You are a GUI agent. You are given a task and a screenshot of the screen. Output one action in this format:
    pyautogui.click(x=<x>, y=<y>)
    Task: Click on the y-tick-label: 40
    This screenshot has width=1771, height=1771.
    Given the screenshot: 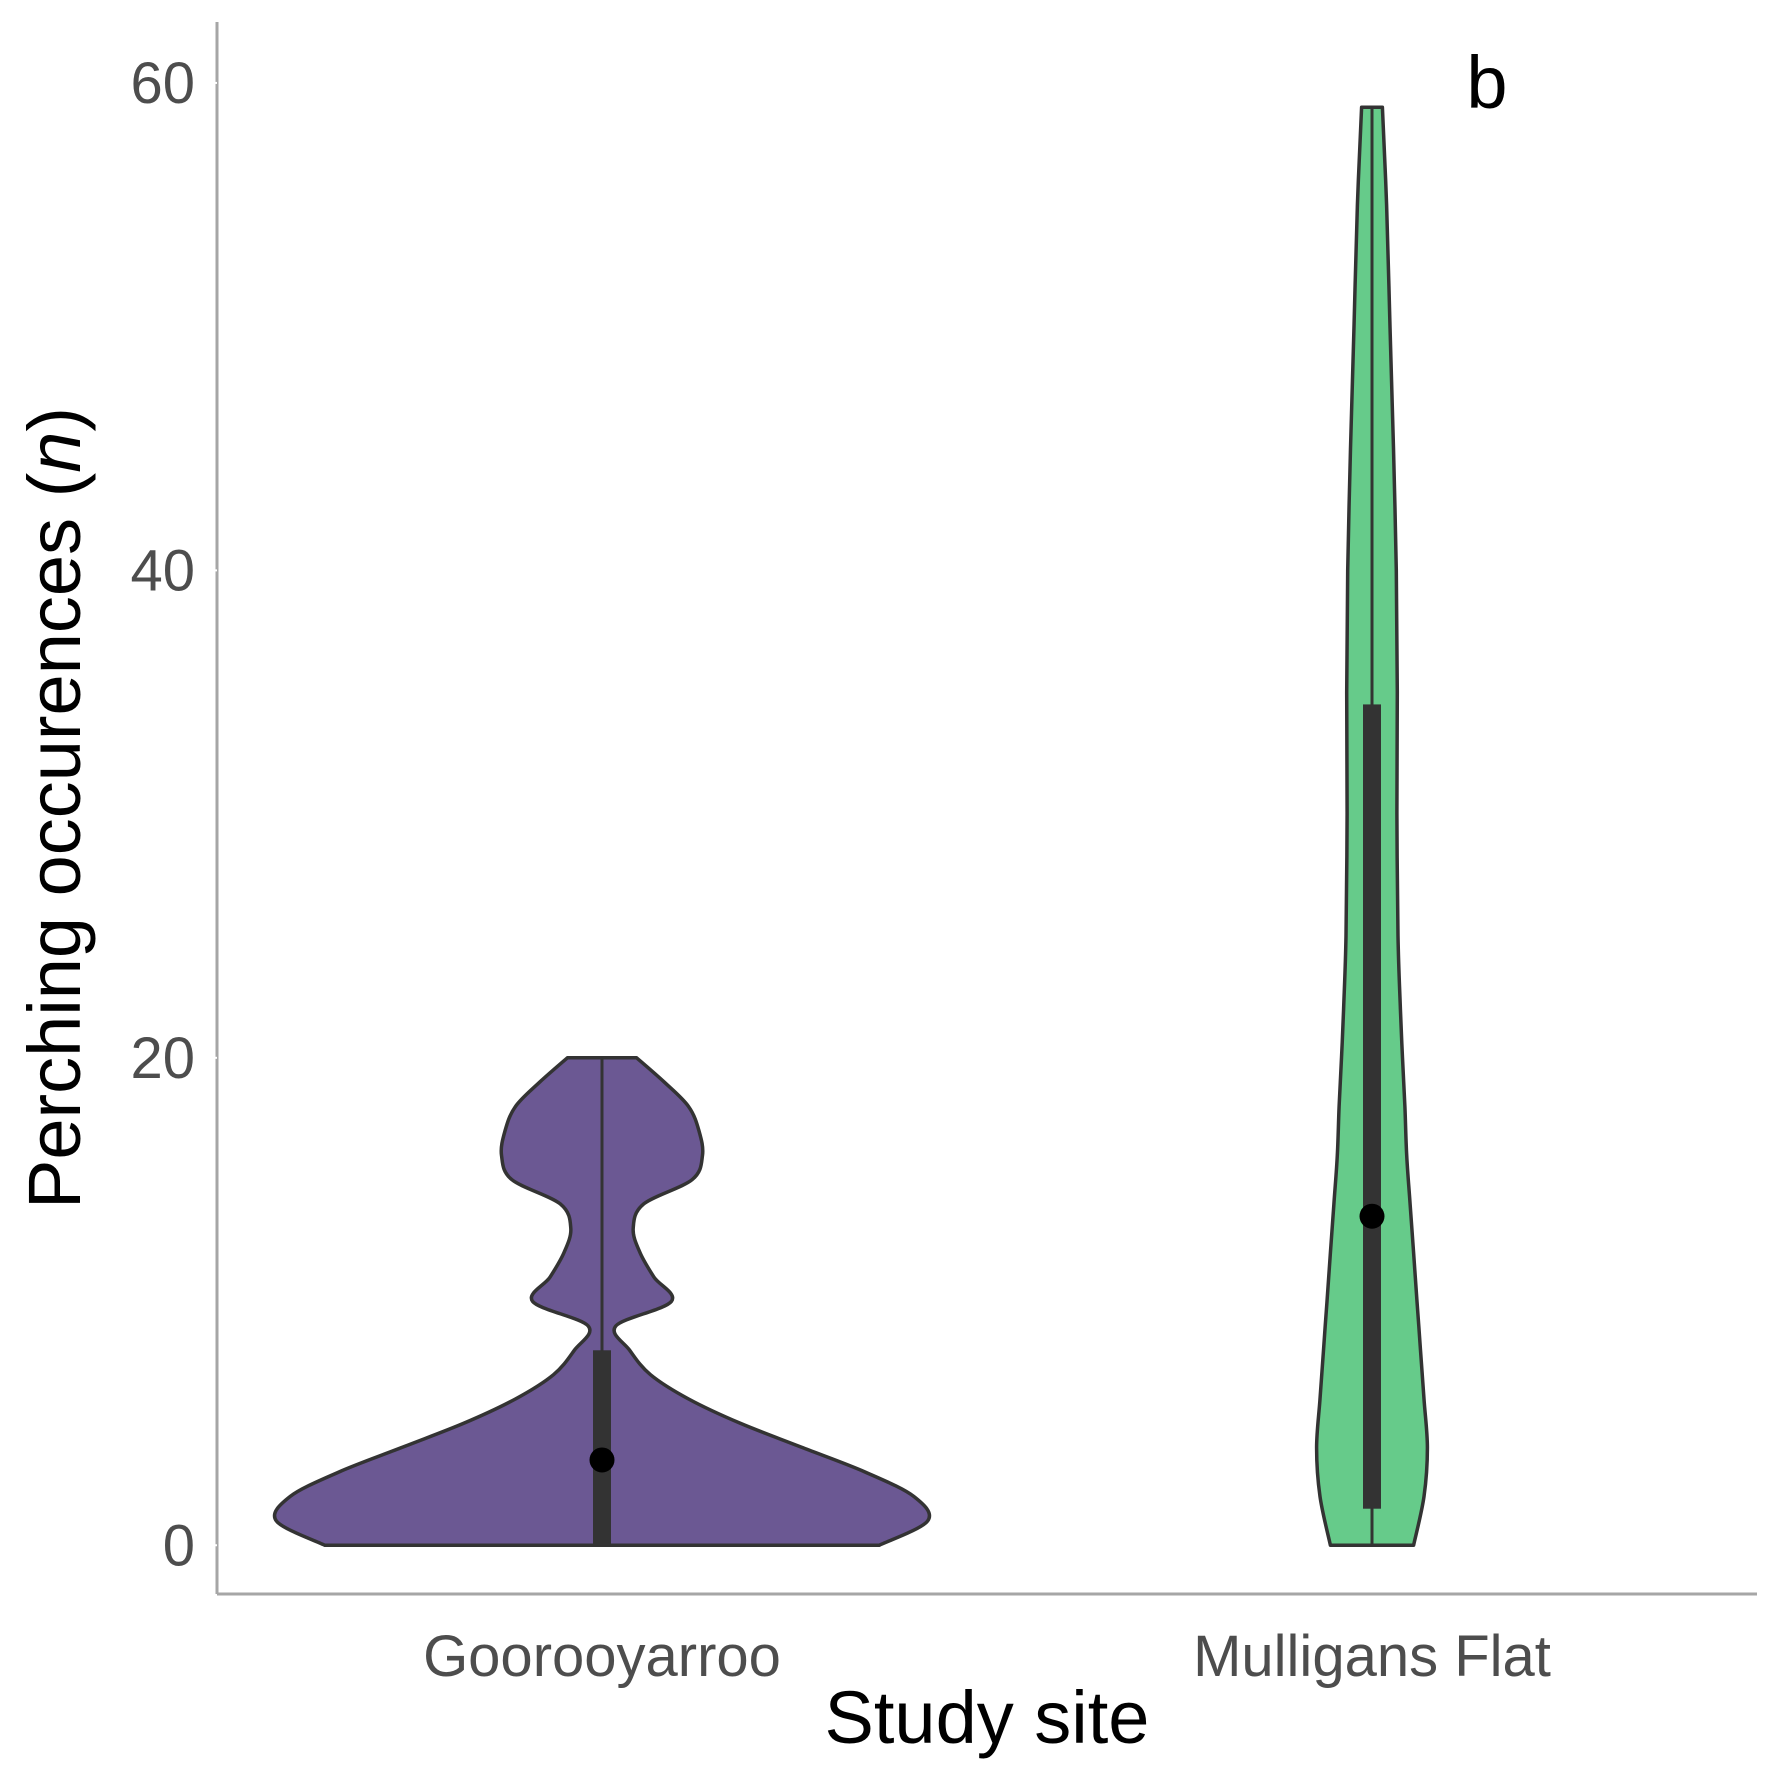 What is the action you would take?
    pyautogui.click(x=162, y=570)
    